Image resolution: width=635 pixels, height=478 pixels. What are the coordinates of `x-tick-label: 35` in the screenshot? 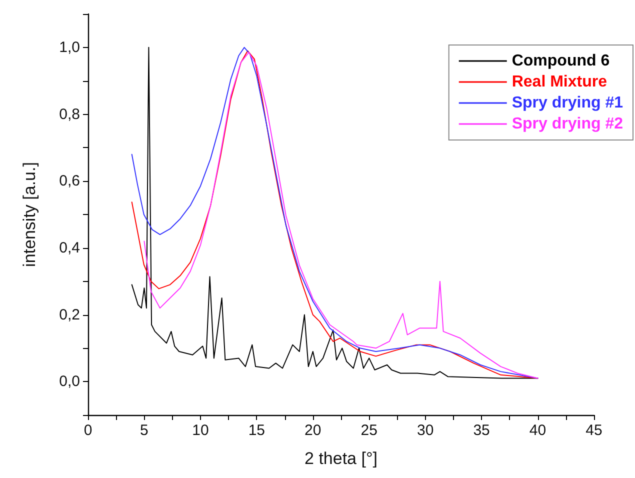 It's located at (481, 430).